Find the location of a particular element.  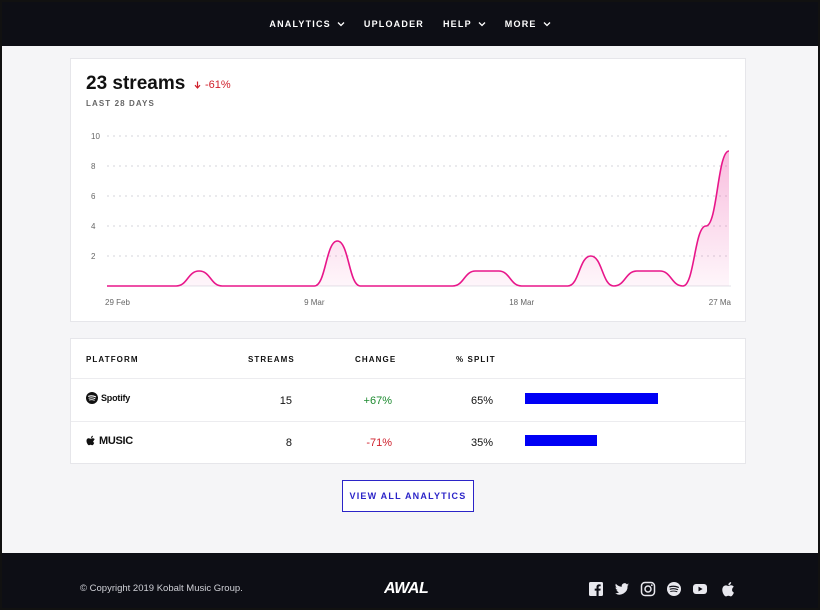

copyright: © Copyright 2019 Kobalt Music Group. is located at coordinates (161, 588).